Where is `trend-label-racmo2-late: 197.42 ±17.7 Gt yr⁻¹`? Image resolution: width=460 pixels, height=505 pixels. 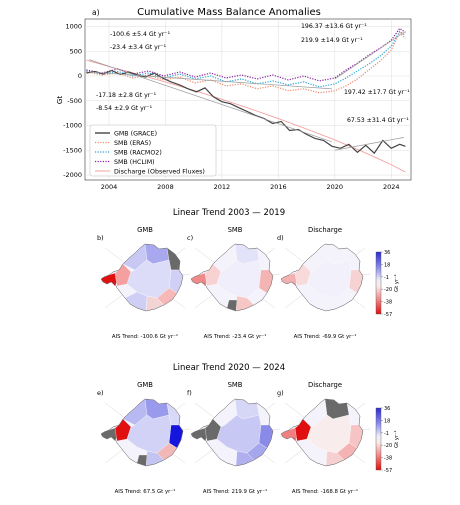
trend-label-racmo2-late: 197.42 ±17.7 Gt yr⁻¹ is located at coordinates (377, 92).